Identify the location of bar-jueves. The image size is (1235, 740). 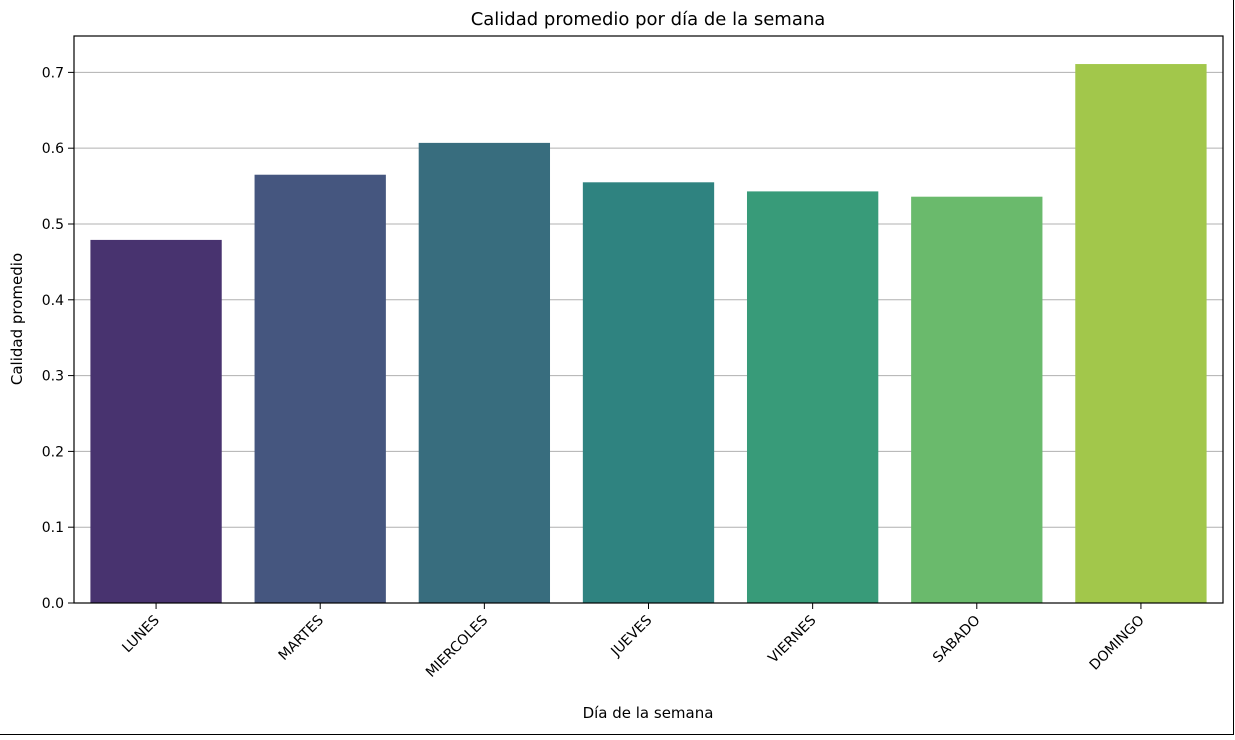
(648, 392).